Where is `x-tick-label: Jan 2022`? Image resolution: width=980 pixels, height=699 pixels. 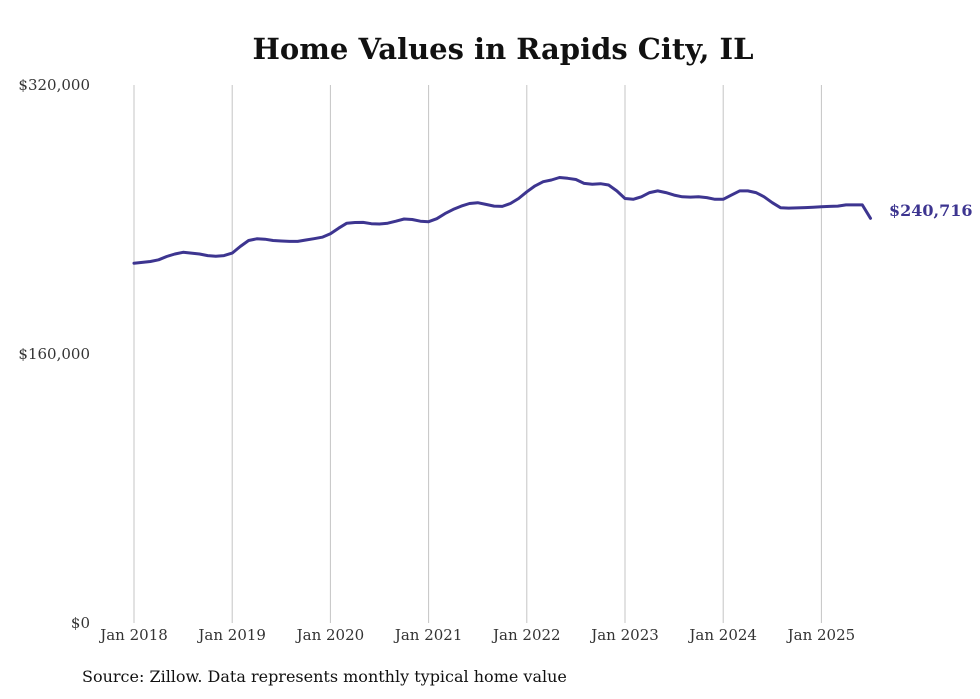 x-tick-label: Jan 2022 is located at coordinates (526, 635).